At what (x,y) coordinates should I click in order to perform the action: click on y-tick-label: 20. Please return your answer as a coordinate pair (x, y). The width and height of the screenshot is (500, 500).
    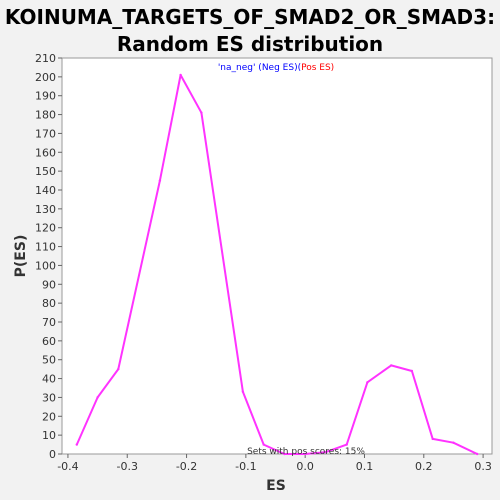
    Looking at the image, I should click on (49, 416).